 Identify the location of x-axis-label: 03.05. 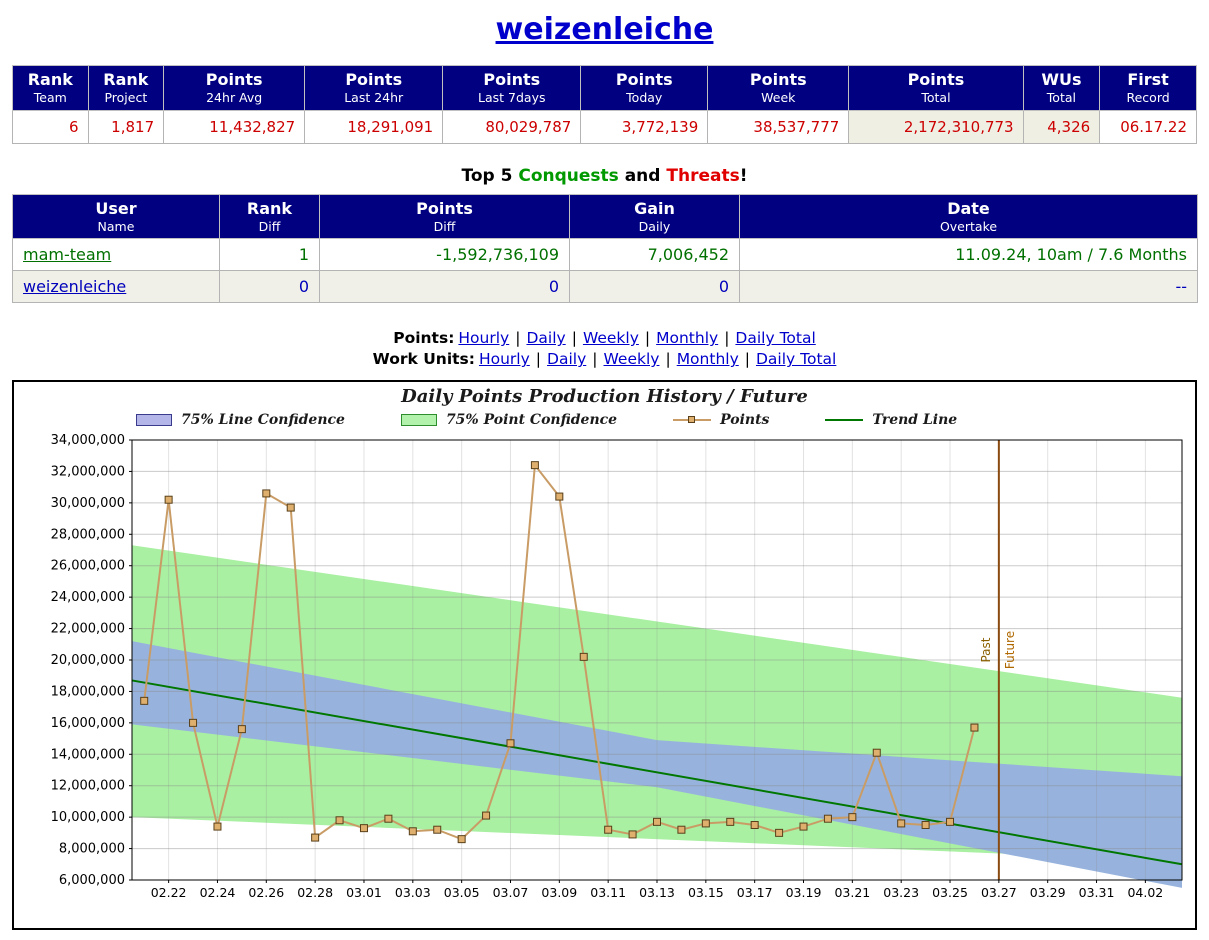
(462, 892).